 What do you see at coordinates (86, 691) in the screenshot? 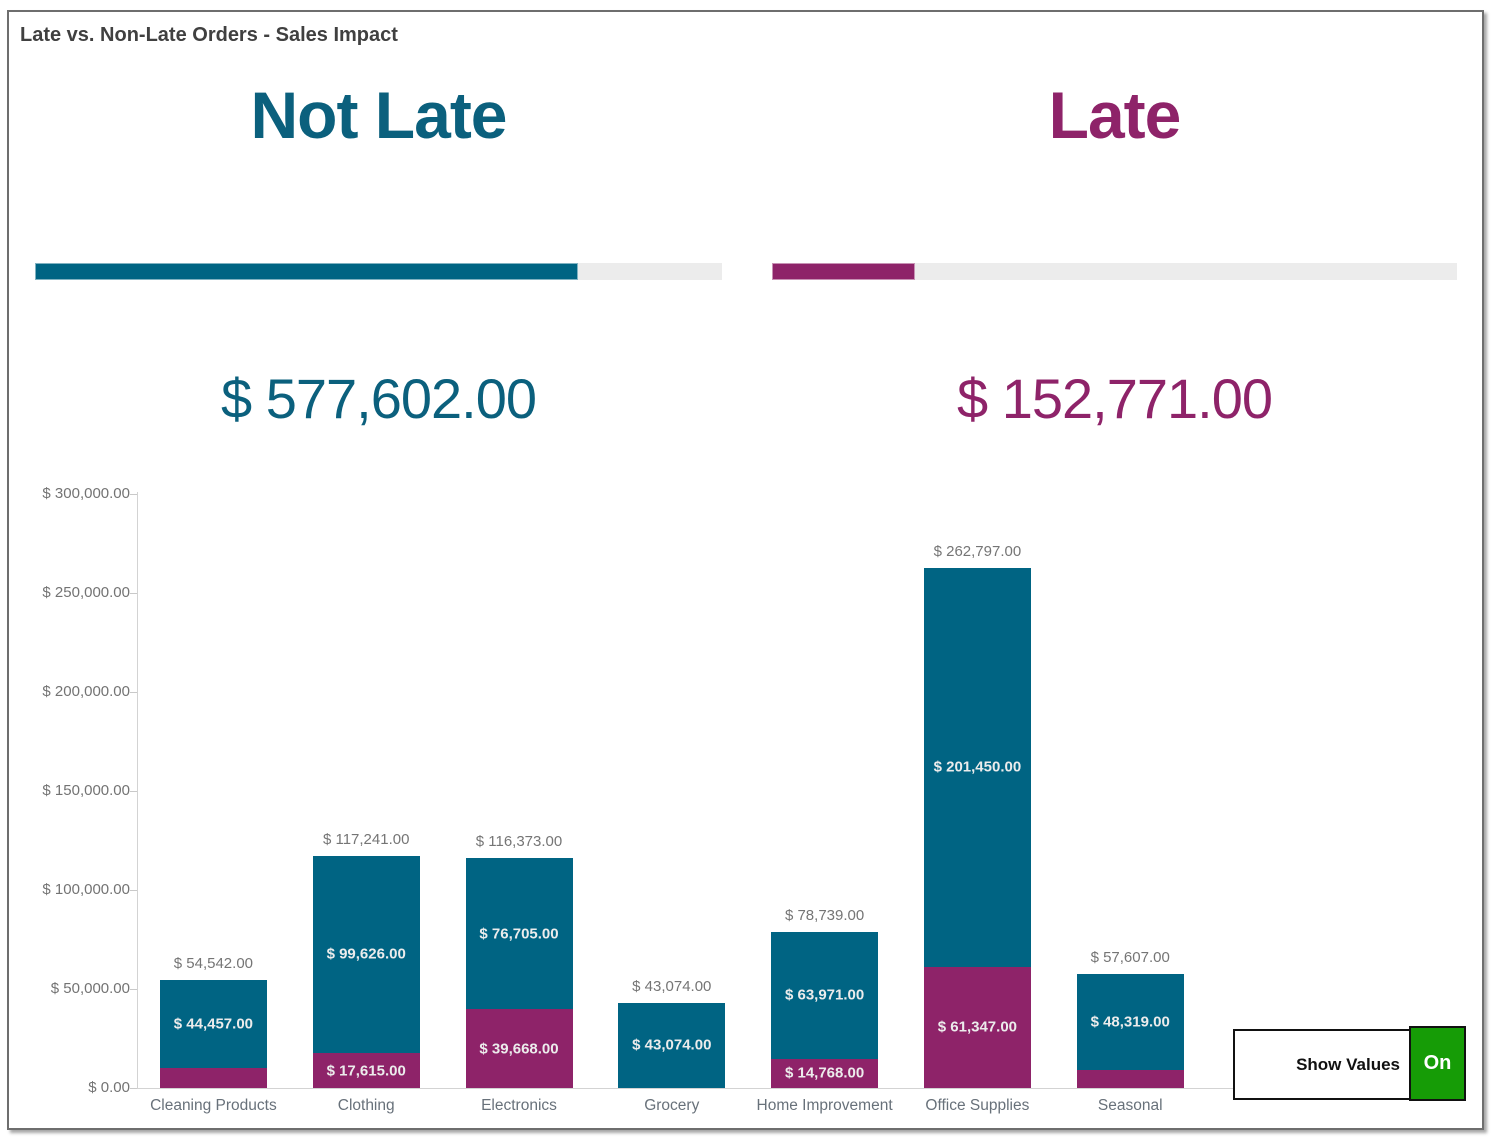
I see `y-axis-label: $ 200,000.00` at bounding box center [86, 691].